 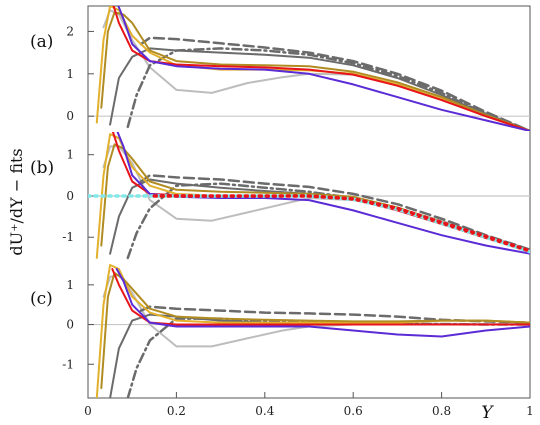 I want to click on x-tick-label: 1, so click(x=530, y=411).